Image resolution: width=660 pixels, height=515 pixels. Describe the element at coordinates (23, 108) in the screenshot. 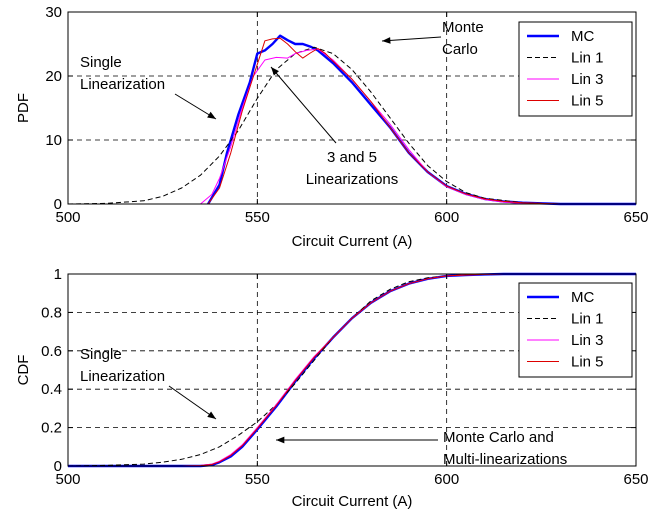

I see `y-axis-label: PDF` at that location.